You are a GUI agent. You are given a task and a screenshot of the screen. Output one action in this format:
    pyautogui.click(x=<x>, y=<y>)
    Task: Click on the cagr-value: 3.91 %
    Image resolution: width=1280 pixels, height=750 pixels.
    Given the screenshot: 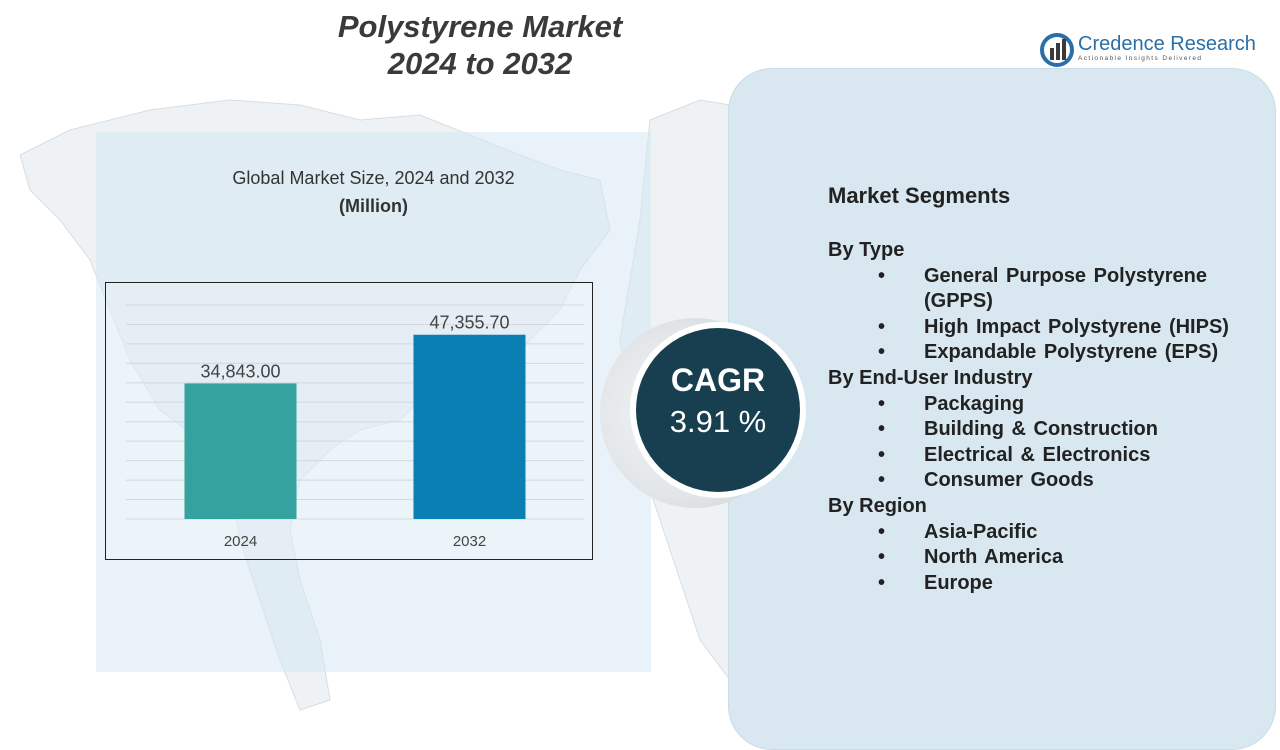 What is the action you would take?
    pyautogui.click(x=718, y=421)
    